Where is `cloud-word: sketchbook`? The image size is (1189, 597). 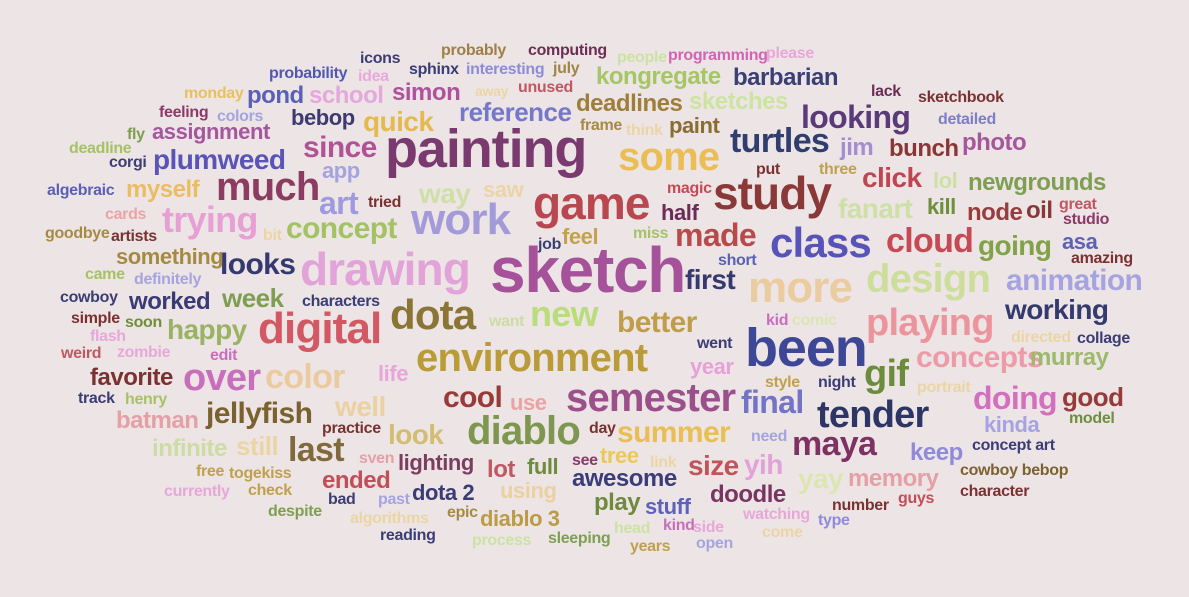 cloud-word: sketchbook is located at coordinates (961, 97).